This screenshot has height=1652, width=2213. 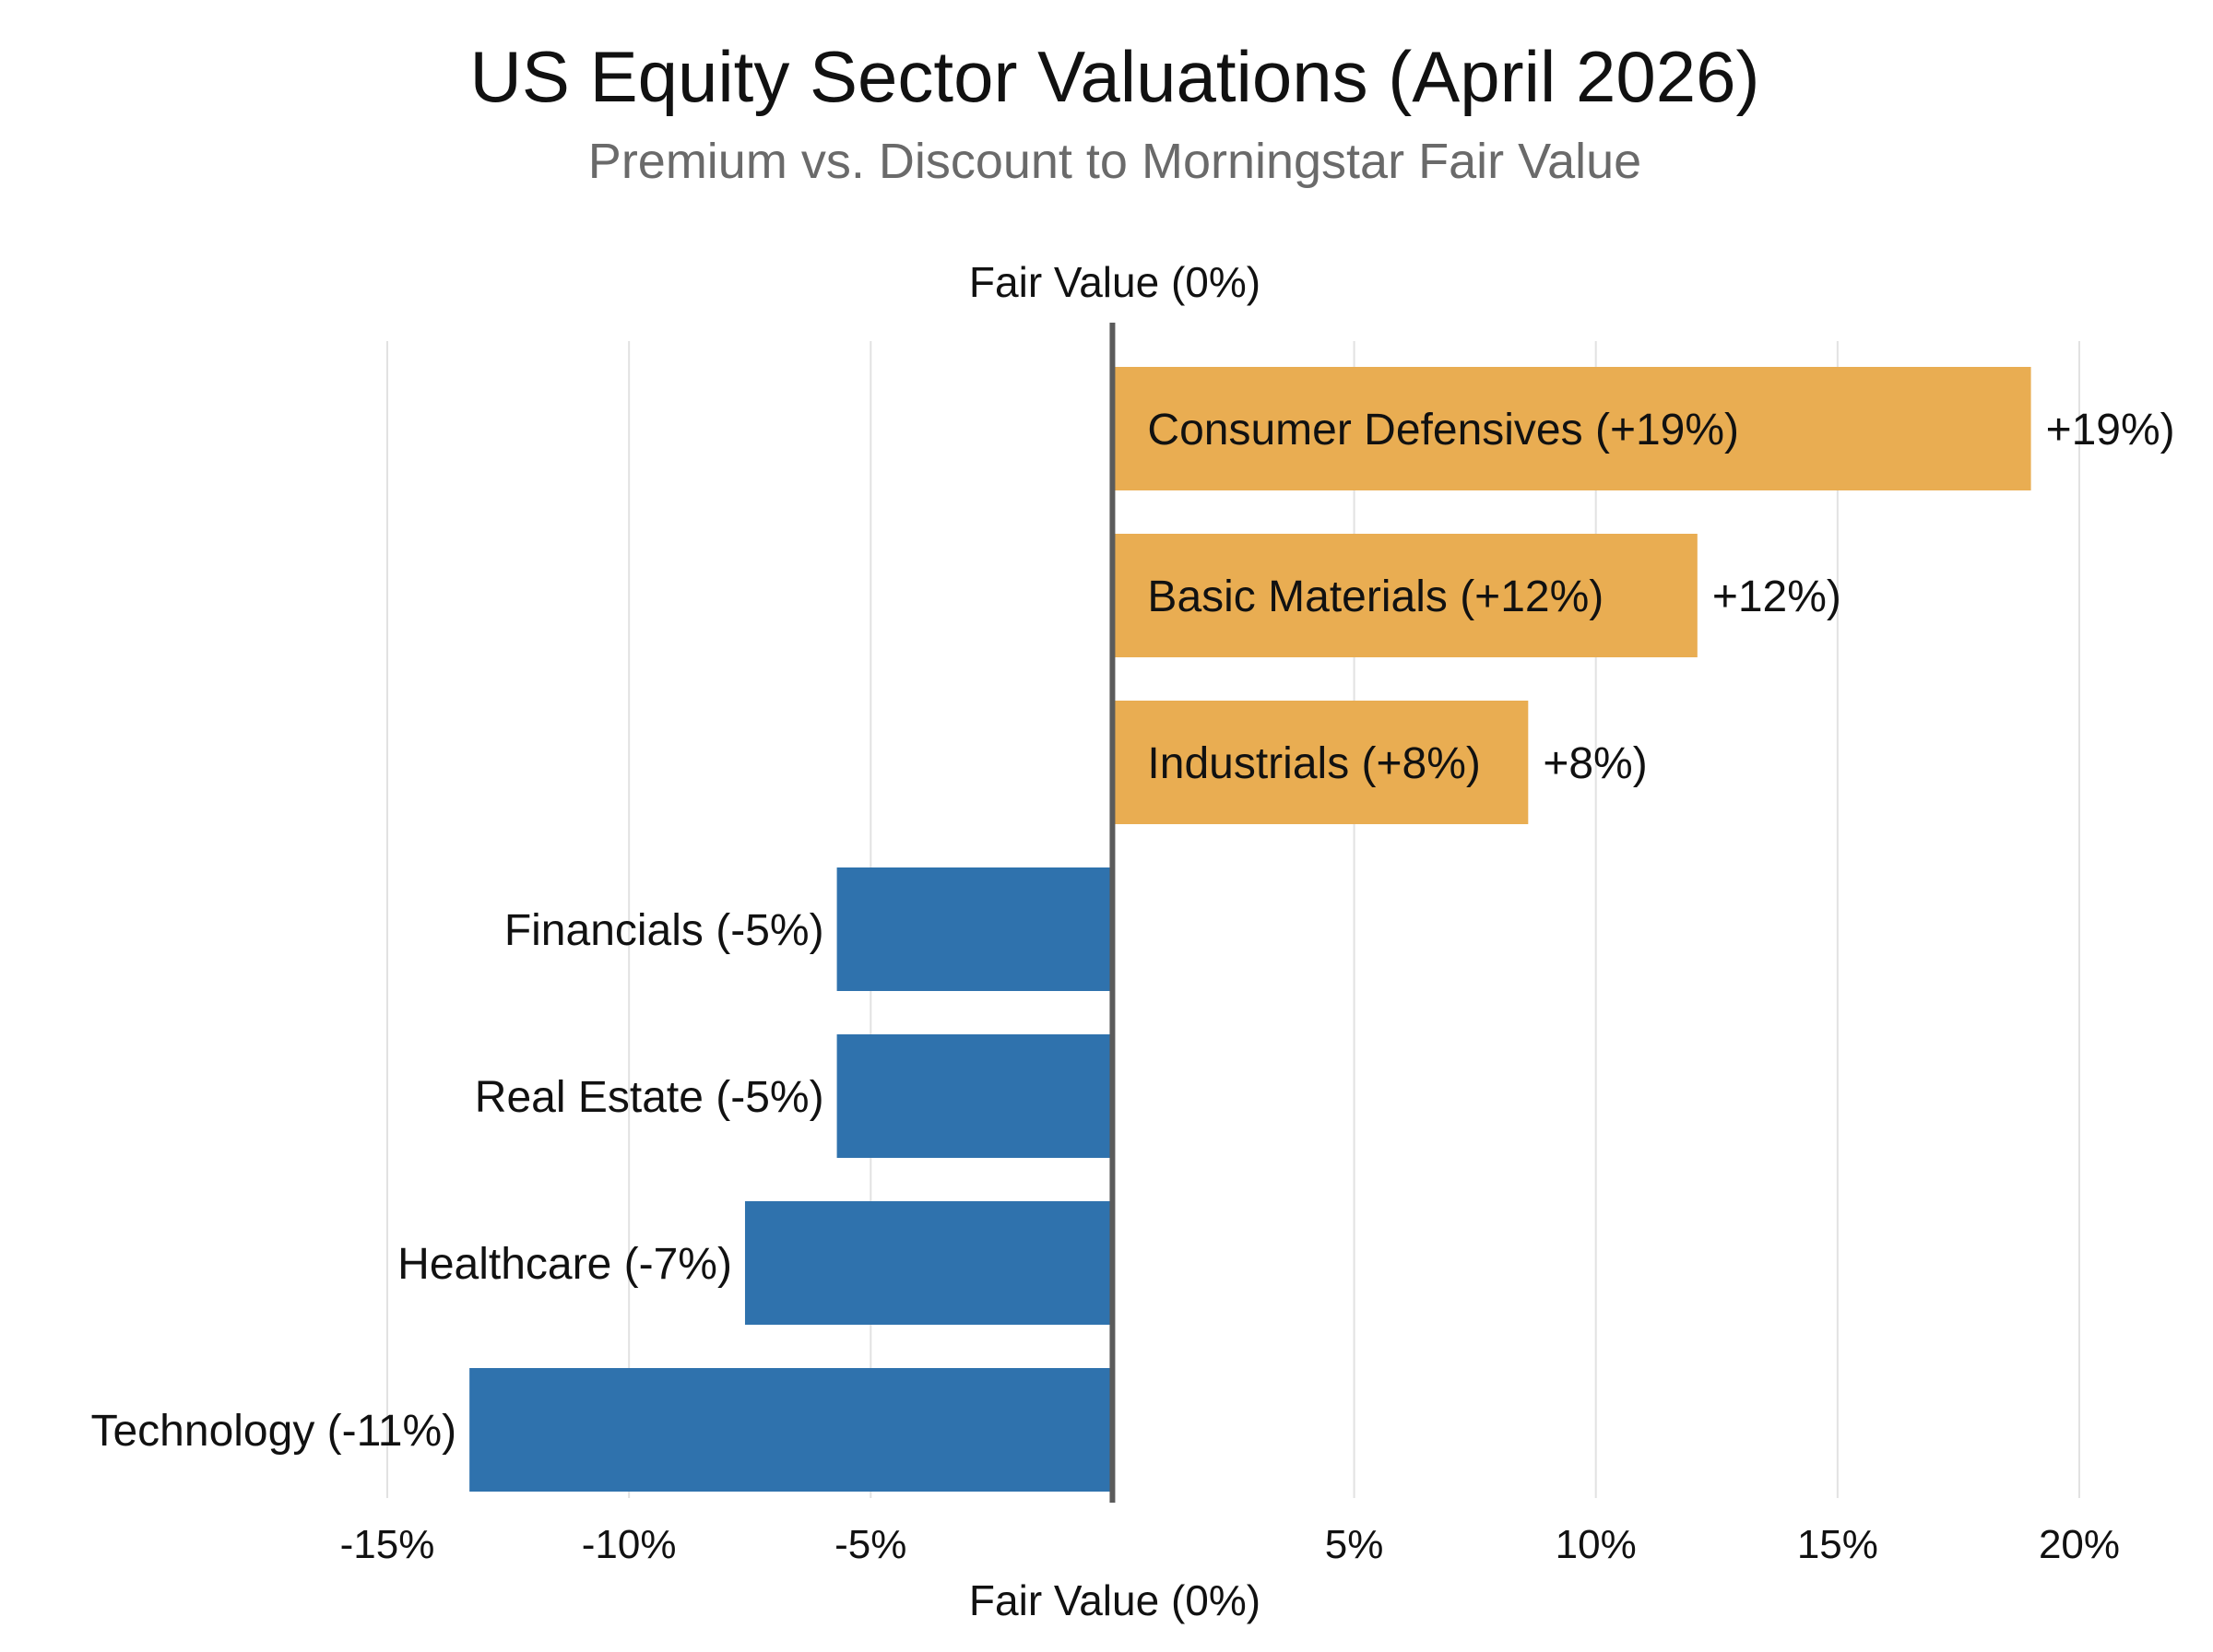 I want to click on sector-label: Financials (-5%), so click(x=664, y=930).